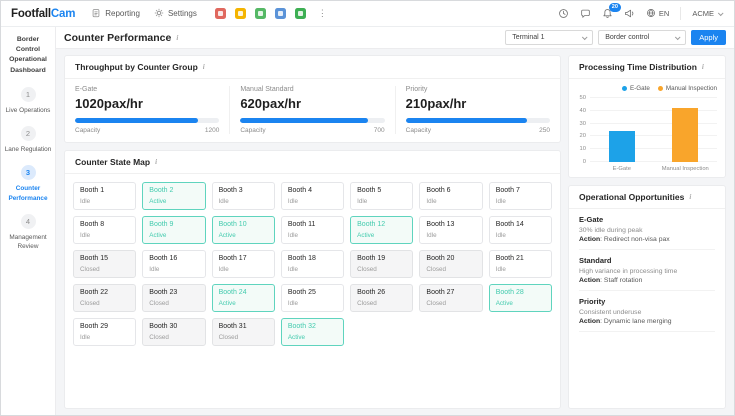 This screenshot has height=416, width=735. Describe the element at coordinates (371, 224) in the screenshot. I see `booth-name: Booth 12` at that location.